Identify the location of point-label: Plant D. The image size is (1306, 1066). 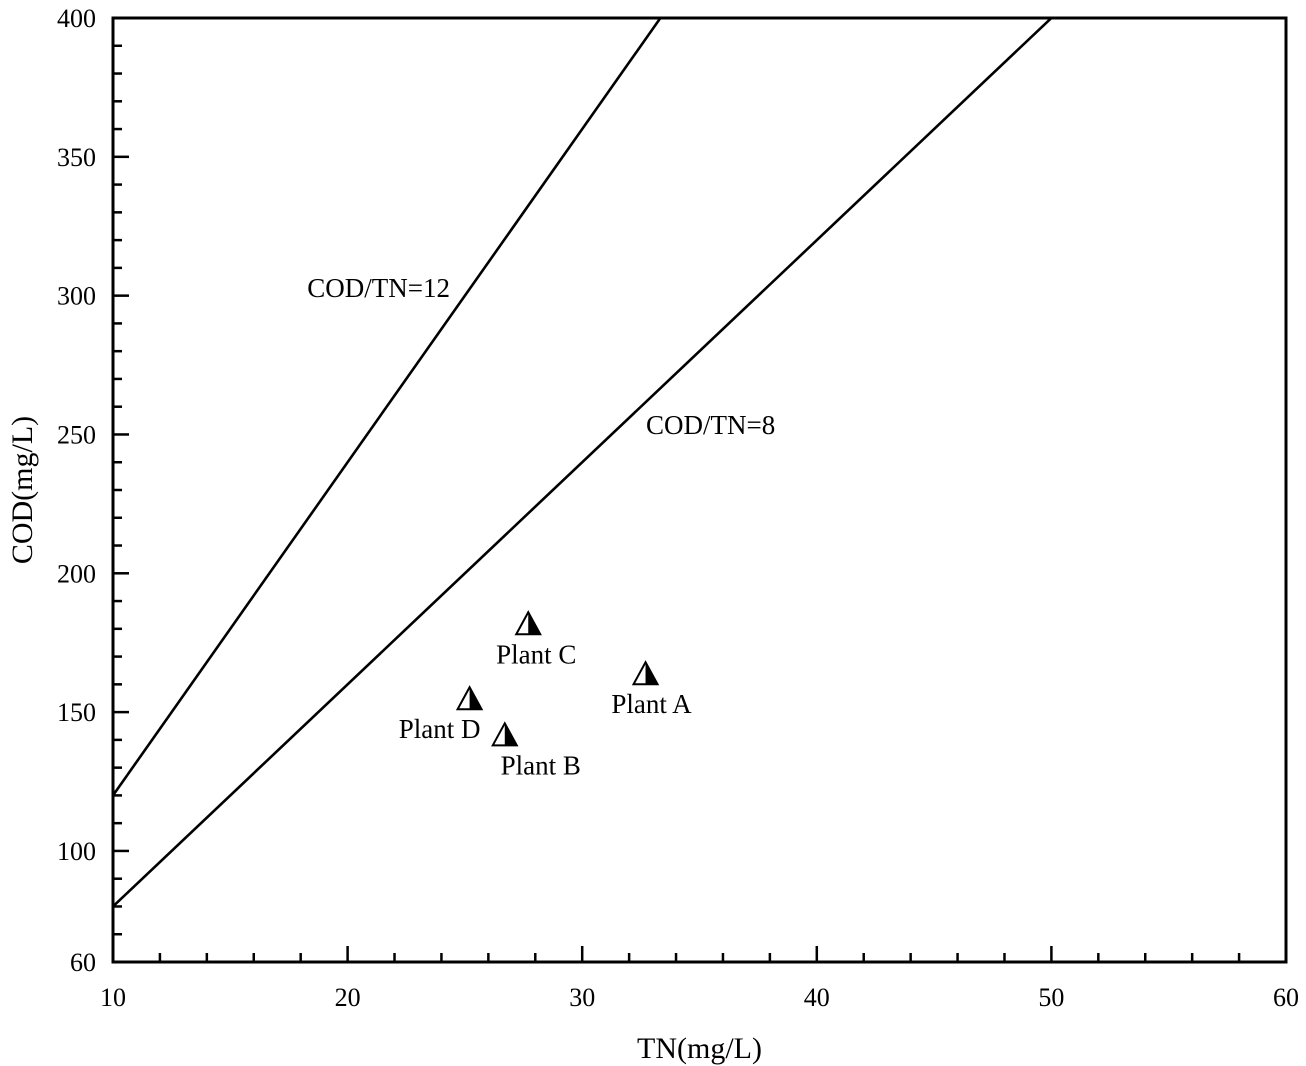
(440, 729).